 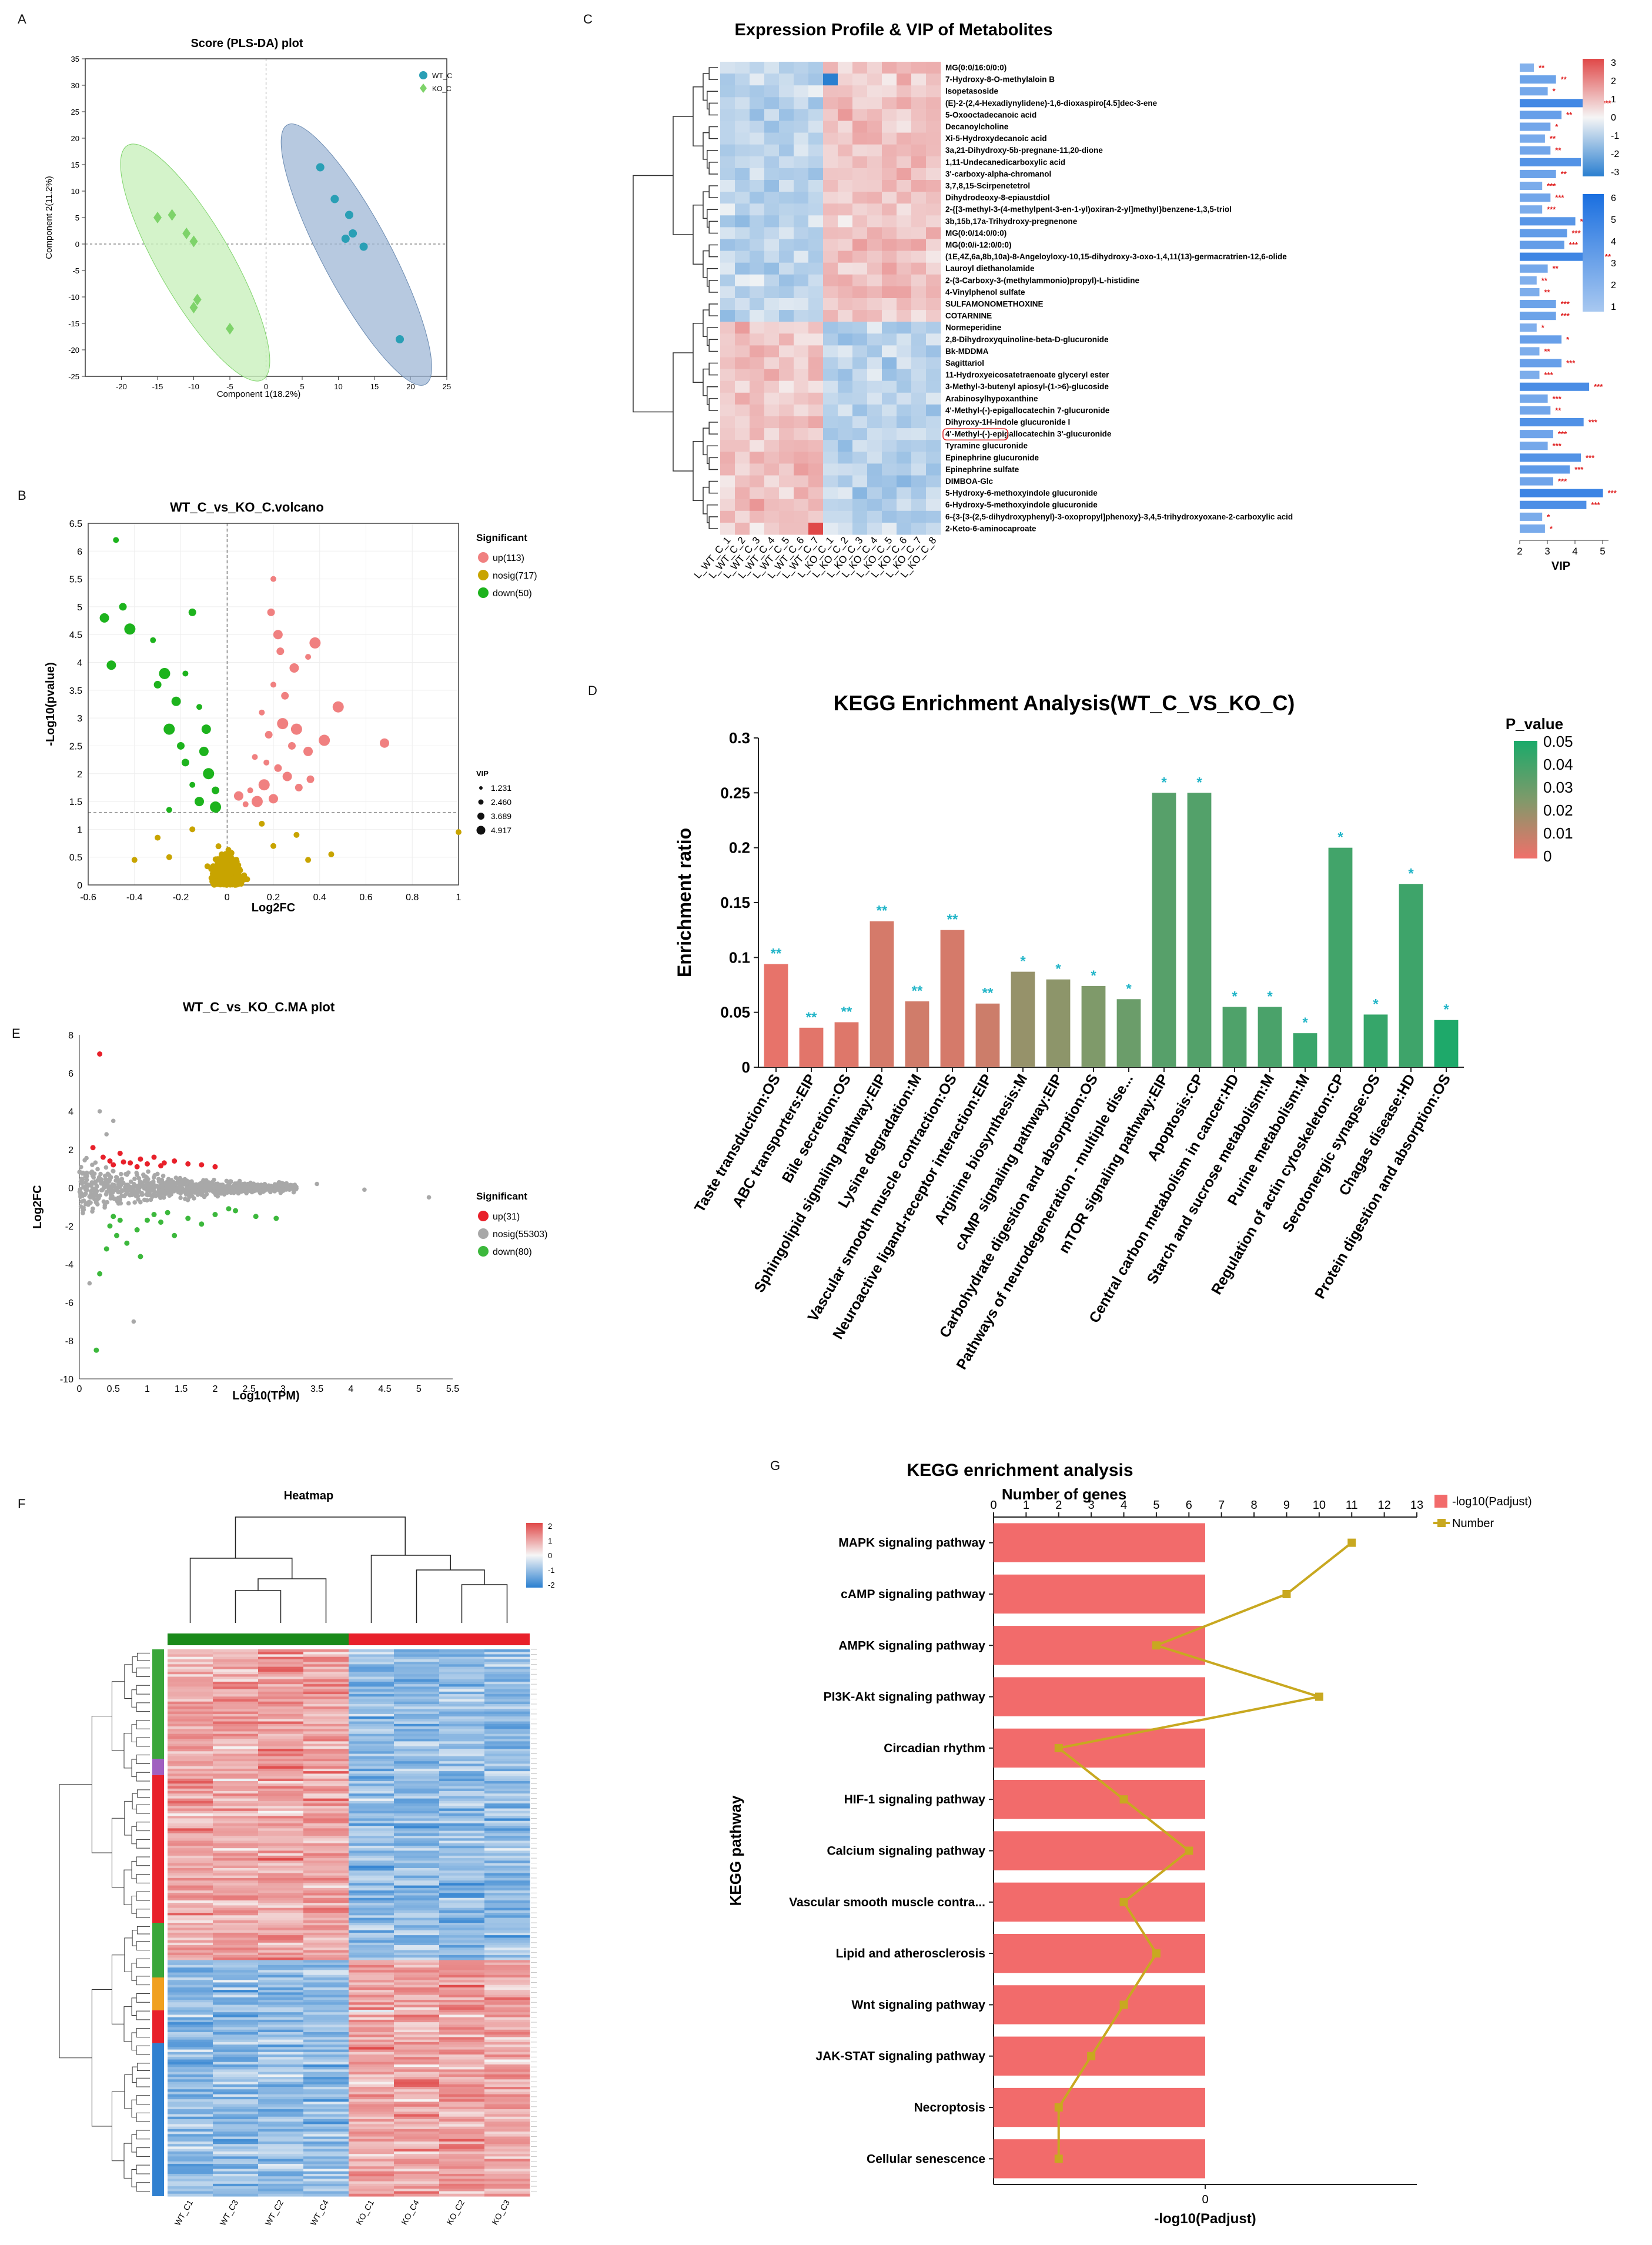 What do you see at coordinates (88, 898) in the screenshot?
I see `x-tick-label: -0.6` at bounding box center [88, 898].